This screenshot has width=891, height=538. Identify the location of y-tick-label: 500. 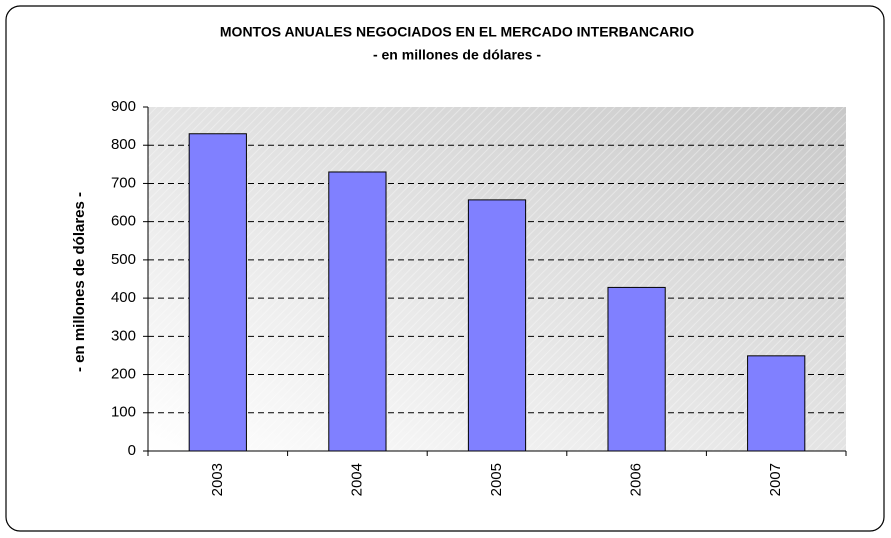
(123, 259).